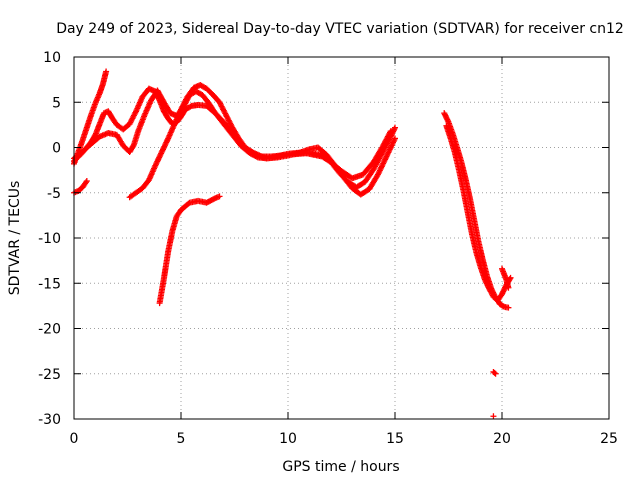  Describe the element at coordinates (52, 58) in the screenshot. I see `y-tick-label: 10` at that location.